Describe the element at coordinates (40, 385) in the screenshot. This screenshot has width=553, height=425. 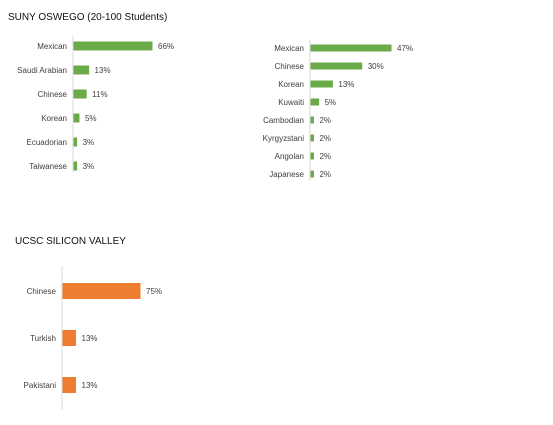
I see `category-label: Pakistani` at that location.